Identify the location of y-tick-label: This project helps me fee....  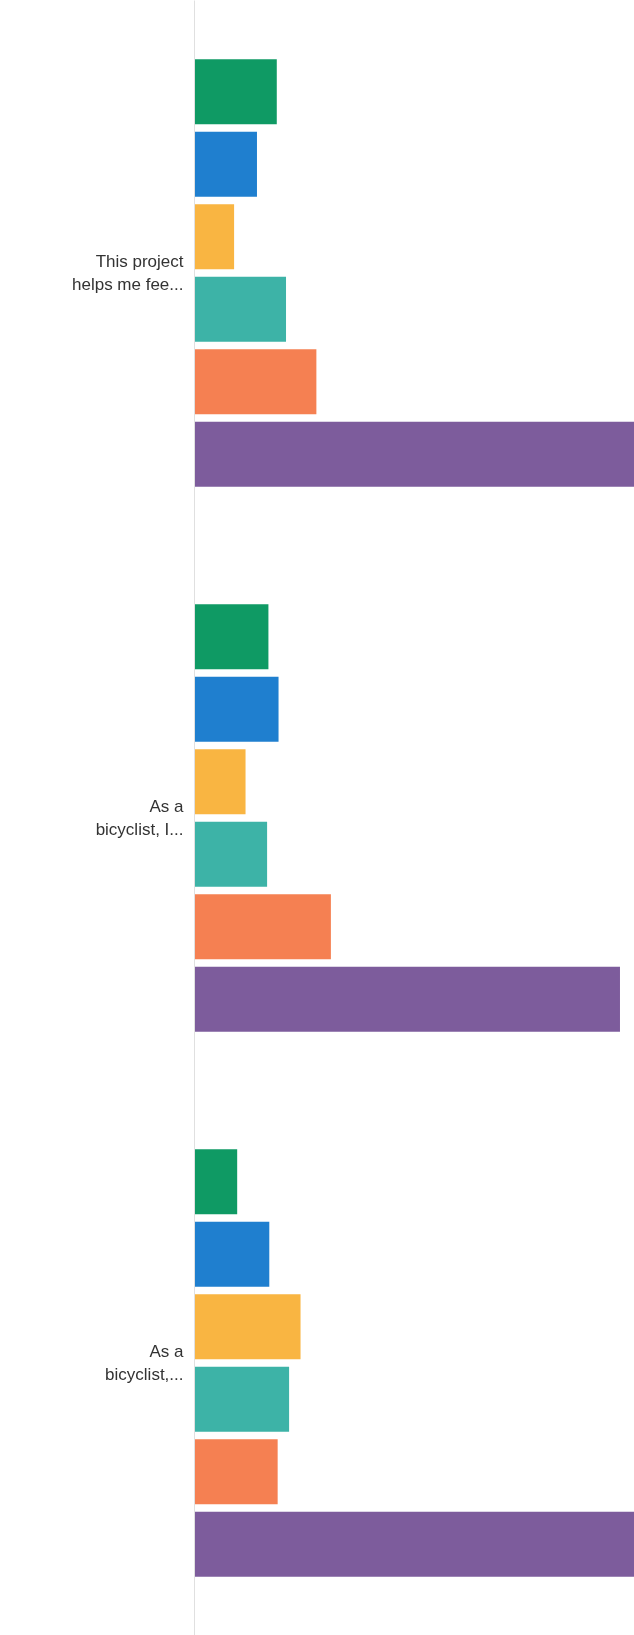
(128, 273).